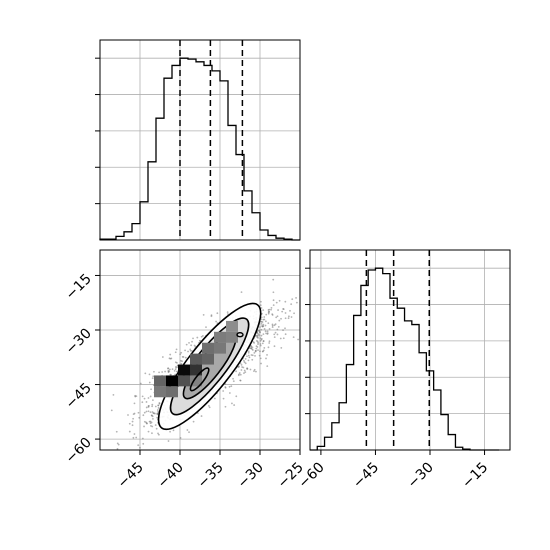 This screenshot has width=550, height=550. I want to click on axes-frame, so click(410, 350).